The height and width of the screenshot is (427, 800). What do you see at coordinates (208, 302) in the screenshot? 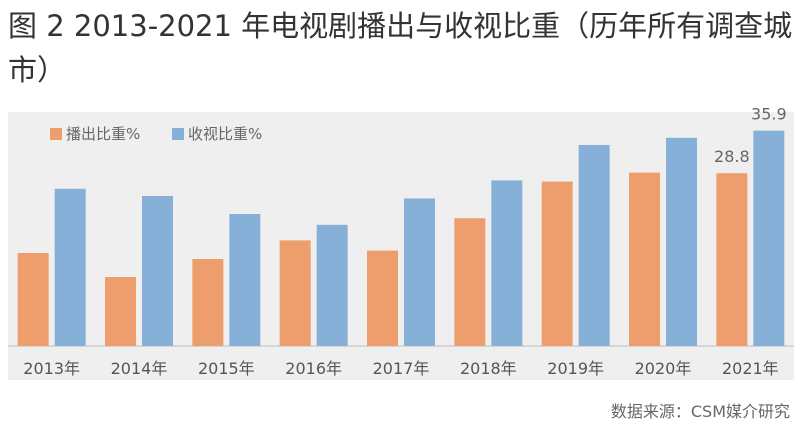
I see `broadcast-bar-2015年` at bounding box center [208, 302].